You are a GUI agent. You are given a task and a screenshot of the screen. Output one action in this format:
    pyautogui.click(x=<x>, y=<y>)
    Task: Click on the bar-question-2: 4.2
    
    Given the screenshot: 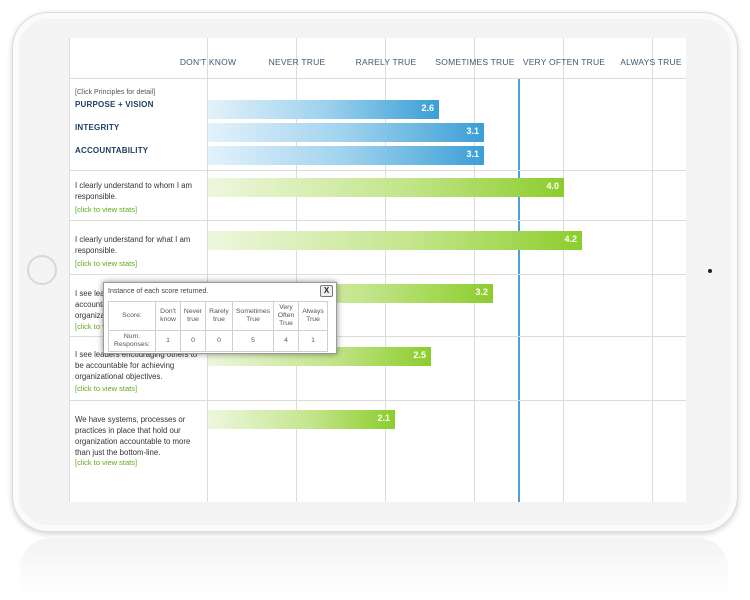 What is the action you would take?
    pyautogui.click(x=395, y=240)
    